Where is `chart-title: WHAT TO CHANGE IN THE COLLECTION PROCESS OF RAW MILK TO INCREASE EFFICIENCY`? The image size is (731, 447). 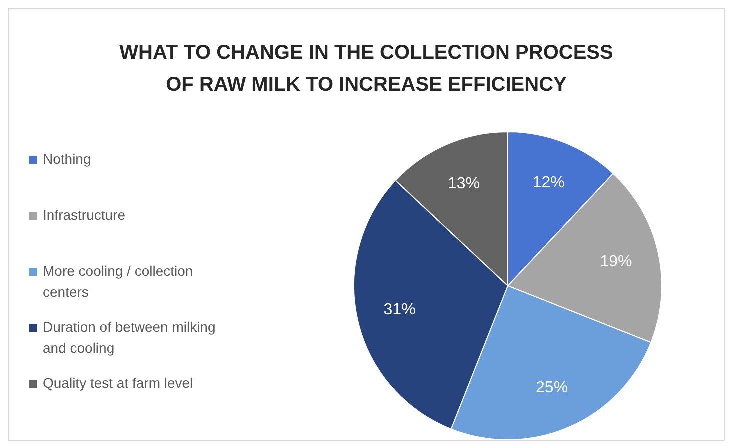 chart-title: WHAT TO CHANGE IN THE COLLECTION PROCESS OF RAW MILK TO INCREASE EFFICIENCY is located at coordinates (366, 69).